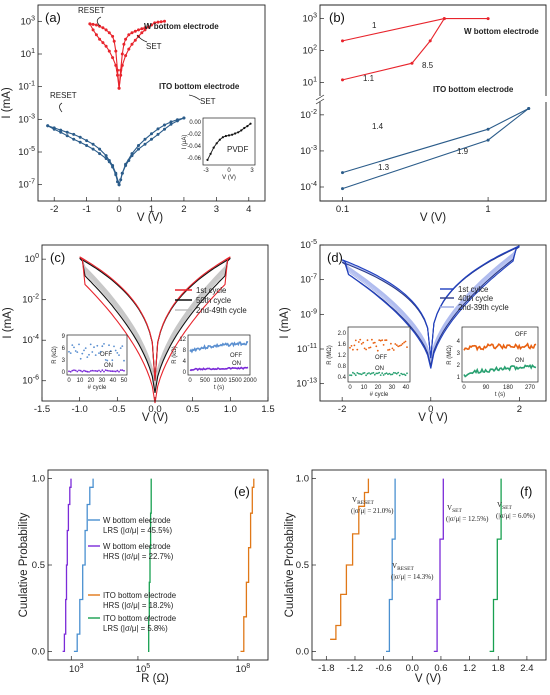  I want to click on d-1st-lrs, so click(431, 302).